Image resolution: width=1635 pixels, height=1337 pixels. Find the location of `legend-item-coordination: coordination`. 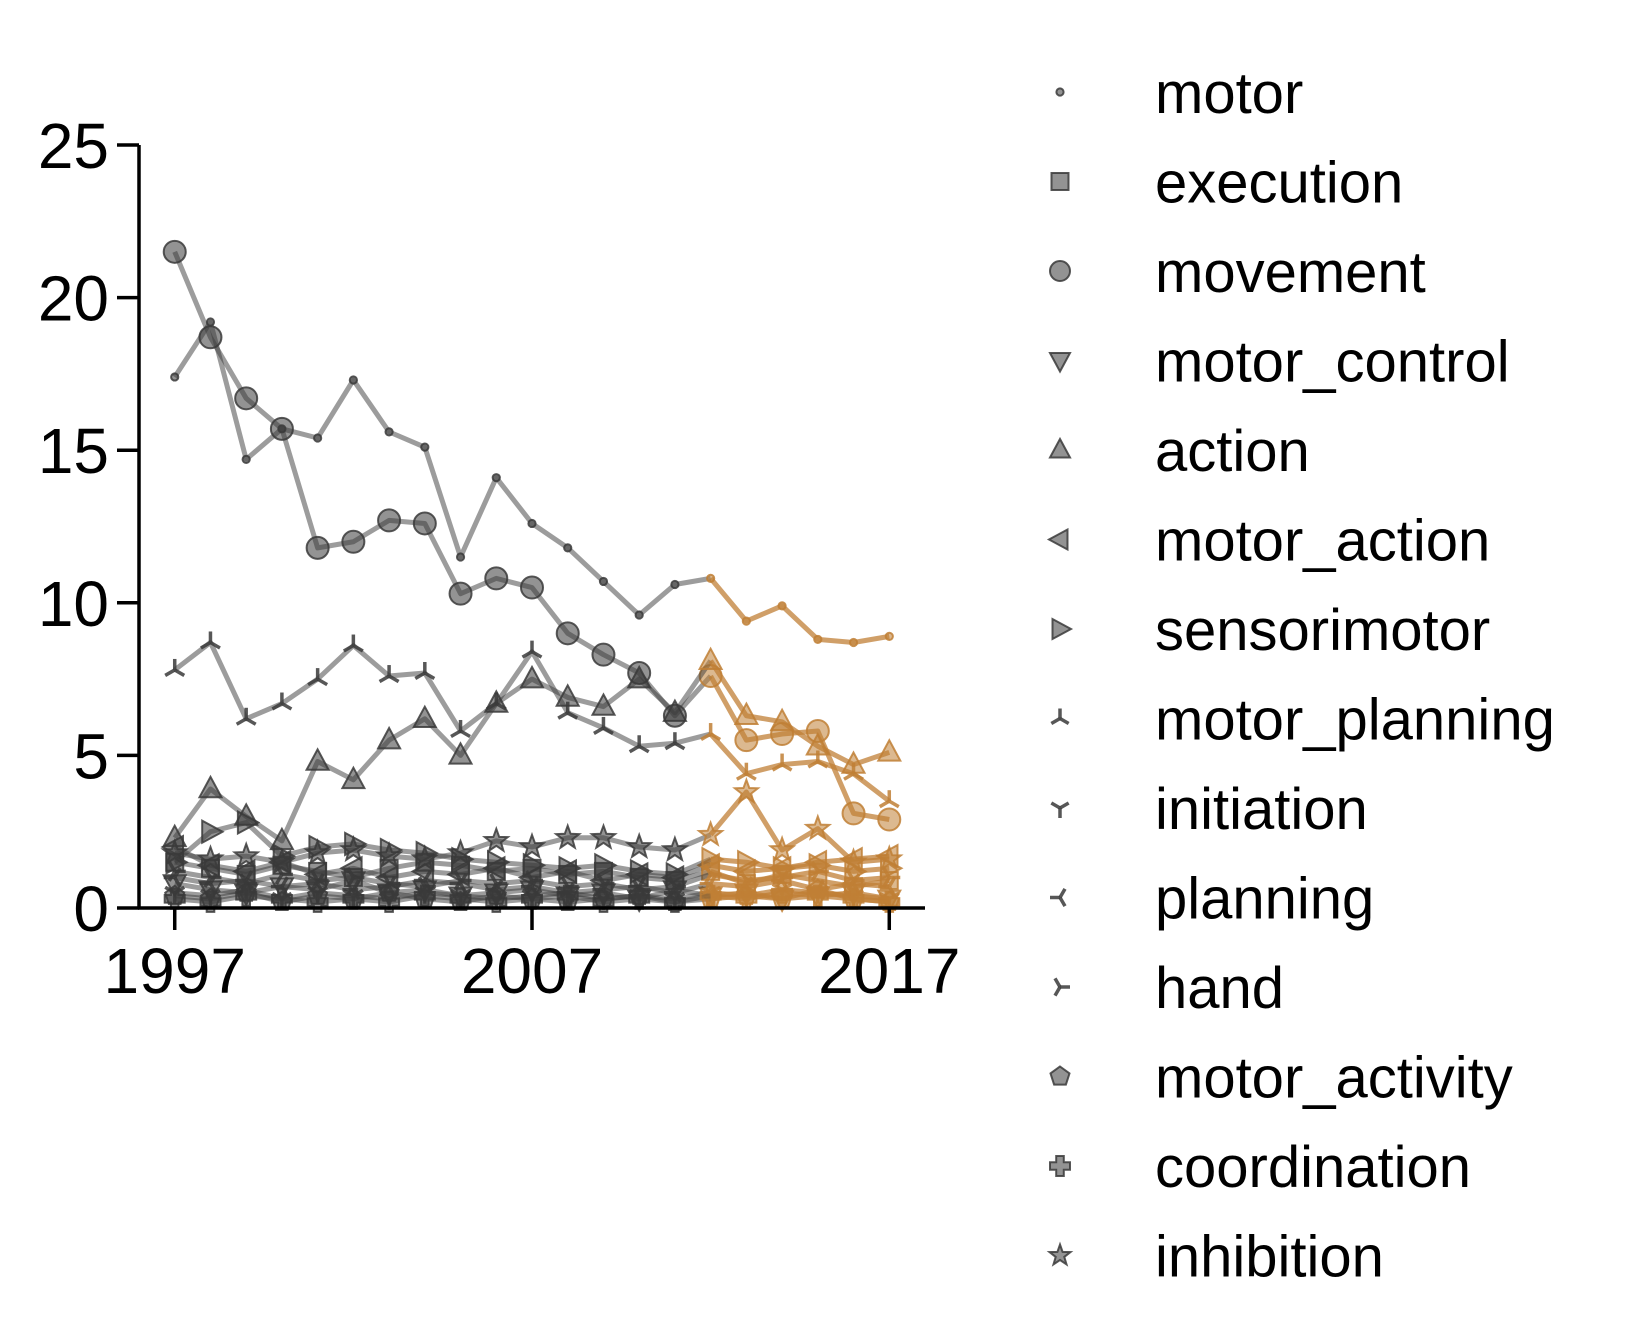

legend-item-coordination: coordination is located at coordinates (1260, 1167).